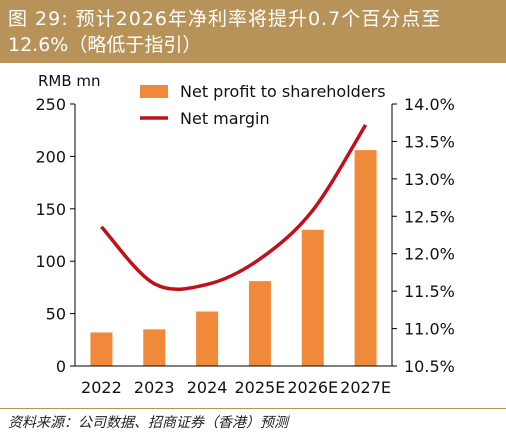 The image size is (506, 437). Describe the element at coordinates (101, 387) in the screenshot. I see `x-tick-label: 2022` at that location.